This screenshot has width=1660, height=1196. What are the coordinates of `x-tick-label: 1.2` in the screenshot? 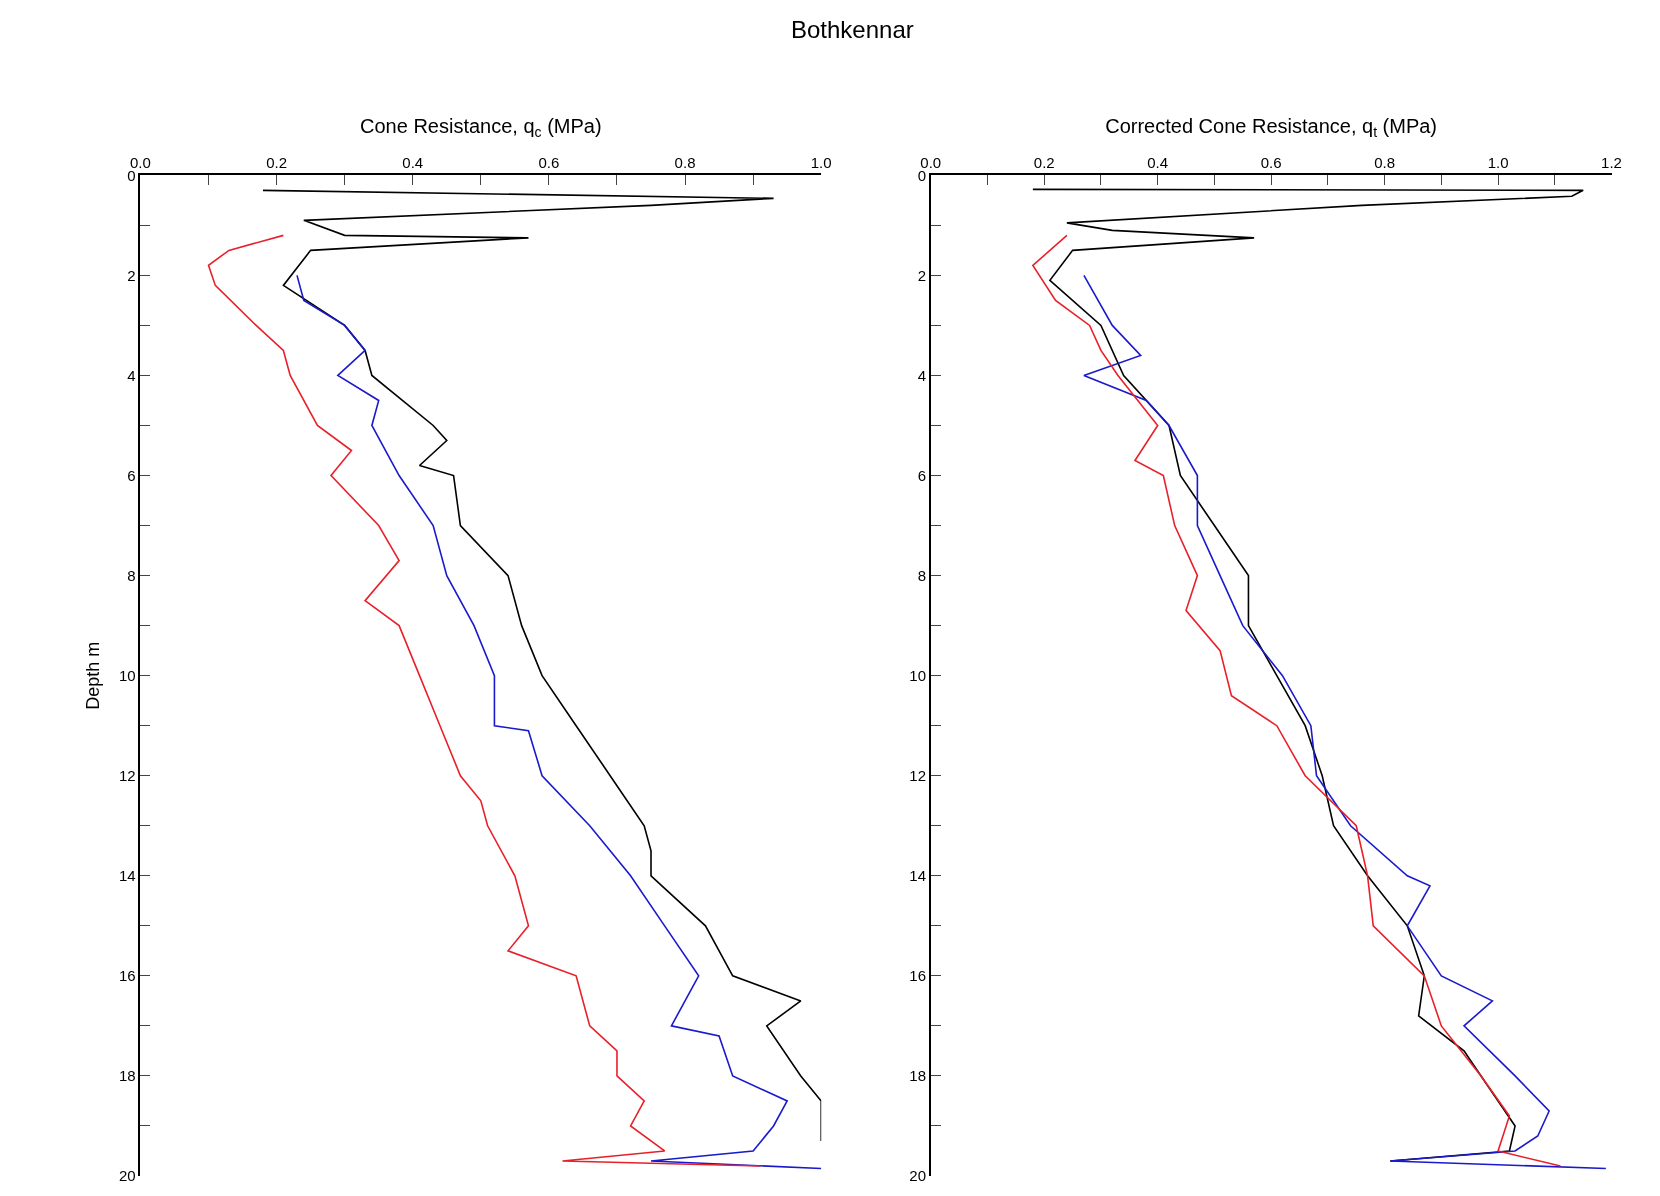 It's located at (1611, 162).